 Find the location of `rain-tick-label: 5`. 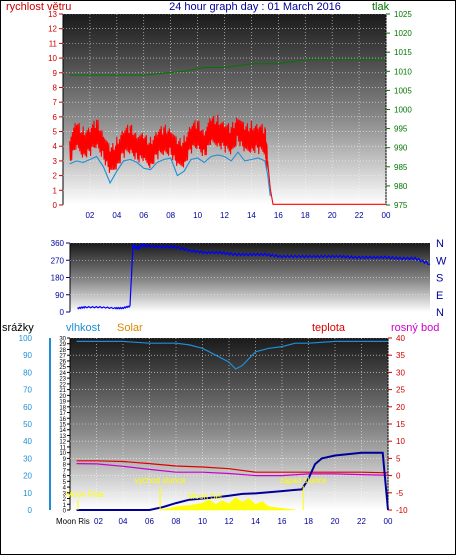

rain-tick-label: 5 is located at coordinates (65, 483).